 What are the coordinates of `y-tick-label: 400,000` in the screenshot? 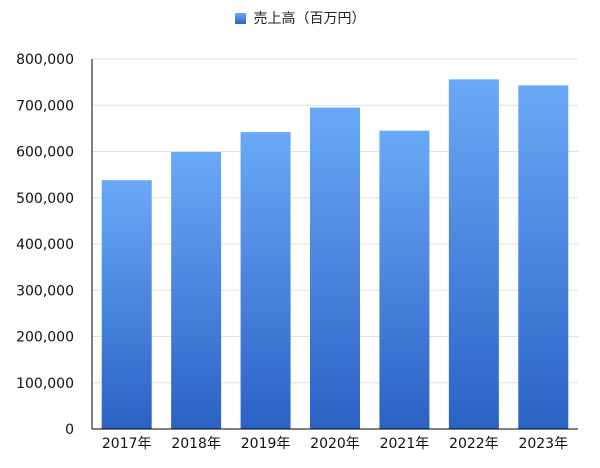 It's located at (45, 245).